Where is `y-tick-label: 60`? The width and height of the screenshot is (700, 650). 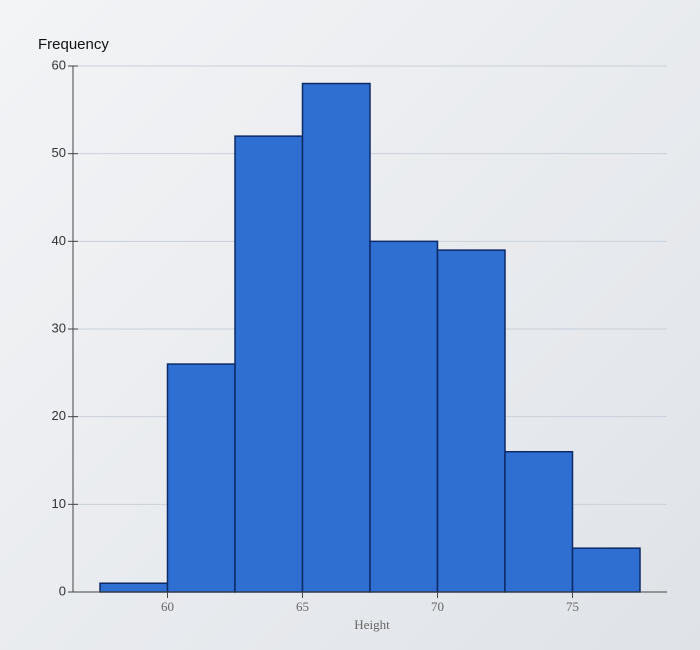
y-tick-label: 60 is located at coordinates (59, 64).